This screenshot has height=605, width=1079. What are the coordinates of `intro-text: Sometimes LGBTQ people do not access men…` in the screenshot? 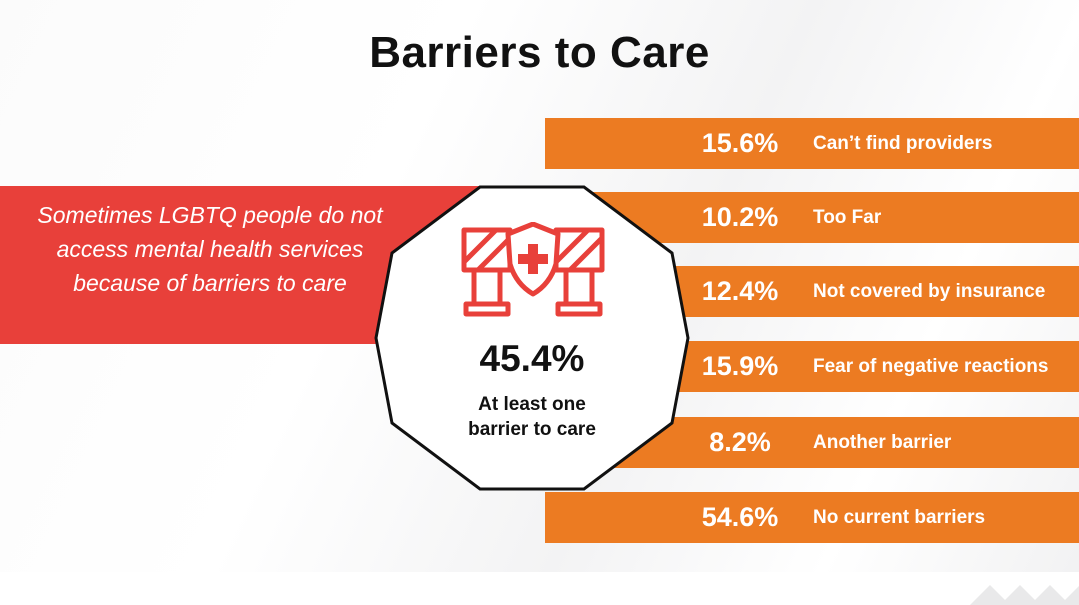 It's located at (210, 249).